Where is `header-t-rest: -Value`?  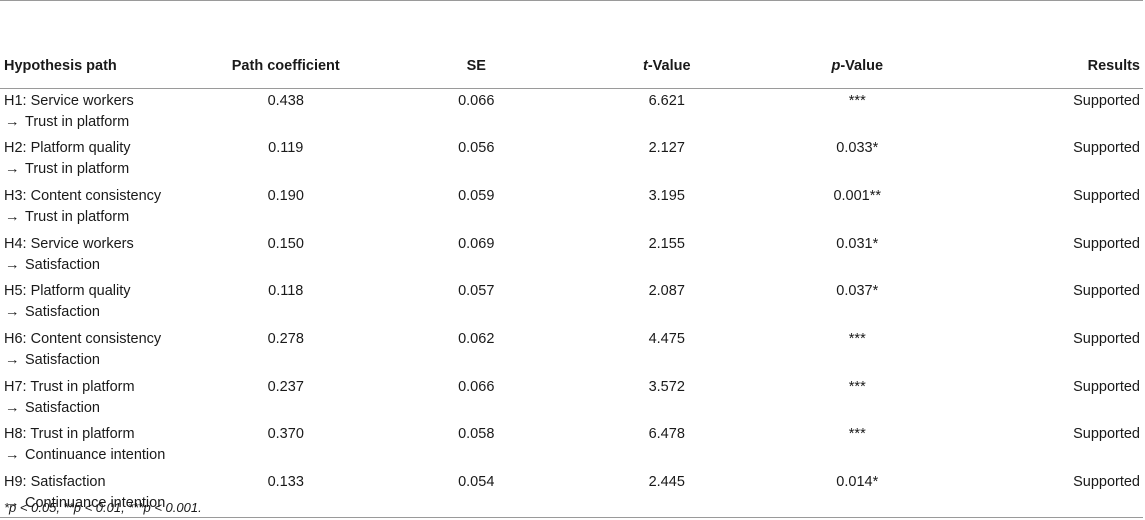 header-t-rest: -Value is located at coordinates (669, 66).